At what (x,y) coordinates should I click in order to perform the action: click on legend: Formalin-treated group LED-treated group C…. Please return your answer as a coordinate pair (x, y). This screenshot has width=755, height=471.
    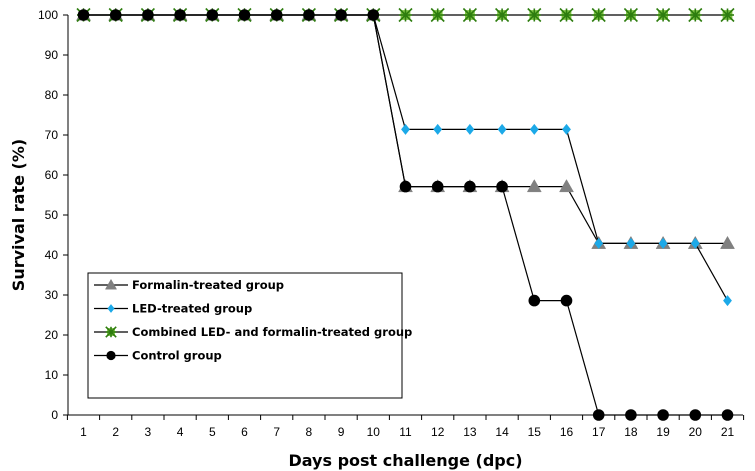
    Looking at the image, I should click on (249, 335).